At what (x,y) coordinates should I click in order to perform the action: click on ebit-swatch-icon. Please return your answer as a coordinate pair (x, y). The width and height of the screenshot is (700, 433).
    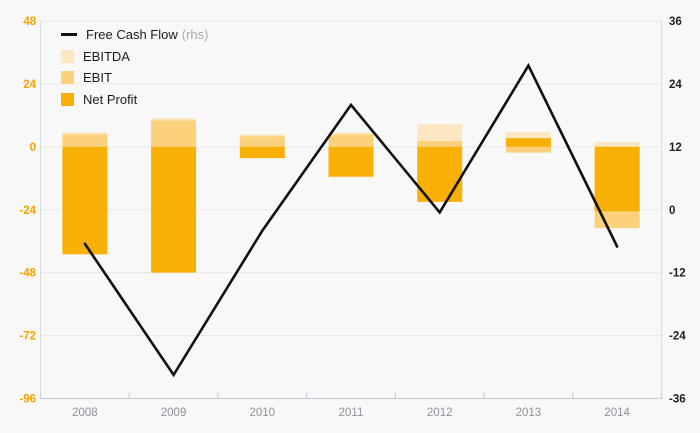
    Looking at the image, I should click on (67, 78).